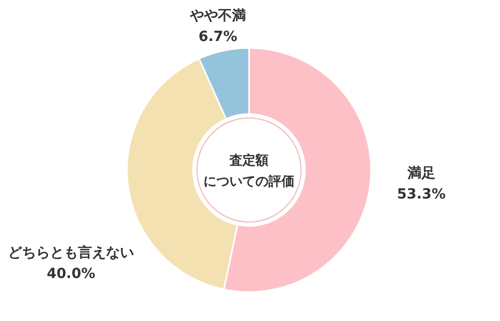  What do you see at coordinates (249, 182) in the screenshot?
I see `annotation: についての評価` at bounding box center [249, 182].